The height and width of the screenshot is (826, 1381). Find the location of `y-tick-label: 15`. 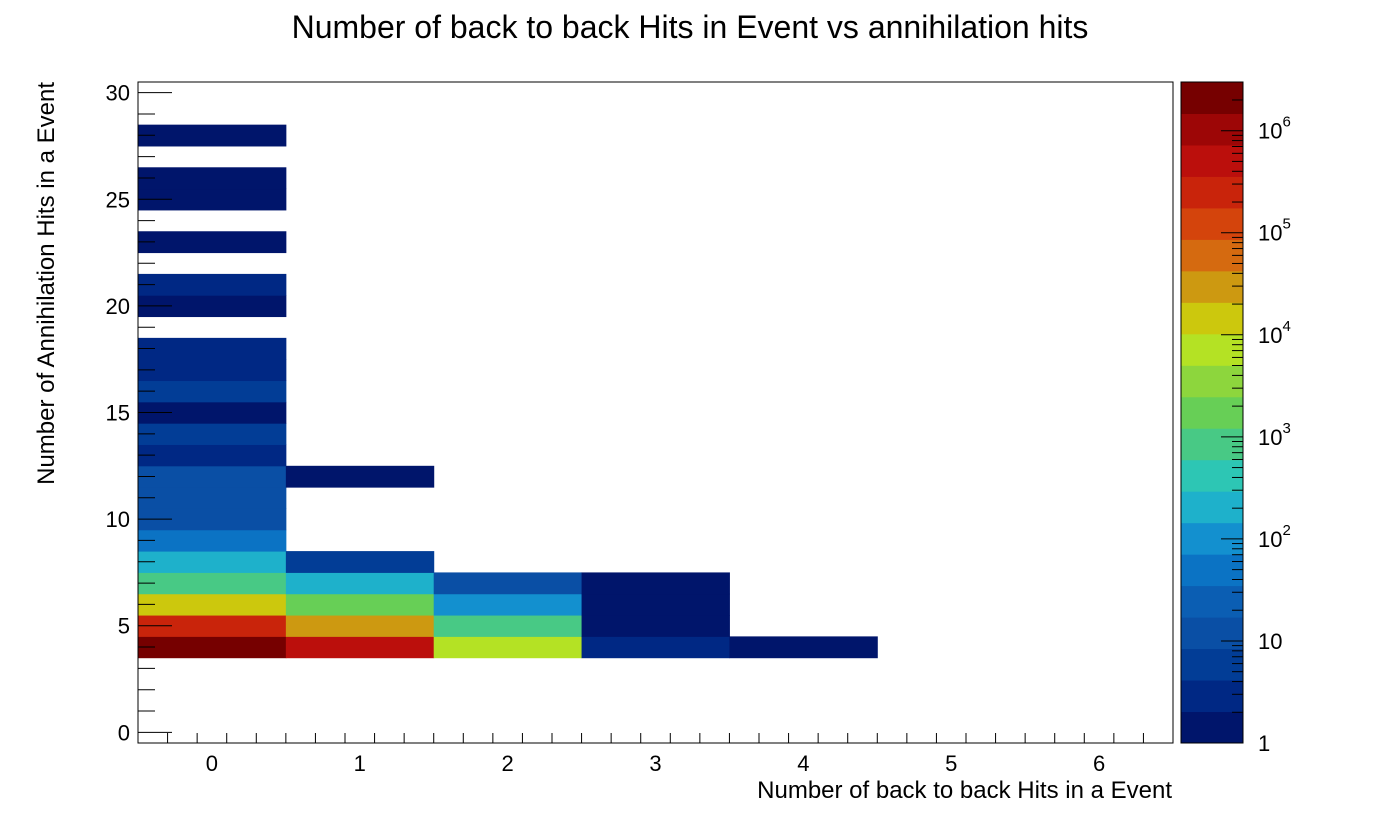

y-tick-label: 15 is located at coordinates (118, 413).